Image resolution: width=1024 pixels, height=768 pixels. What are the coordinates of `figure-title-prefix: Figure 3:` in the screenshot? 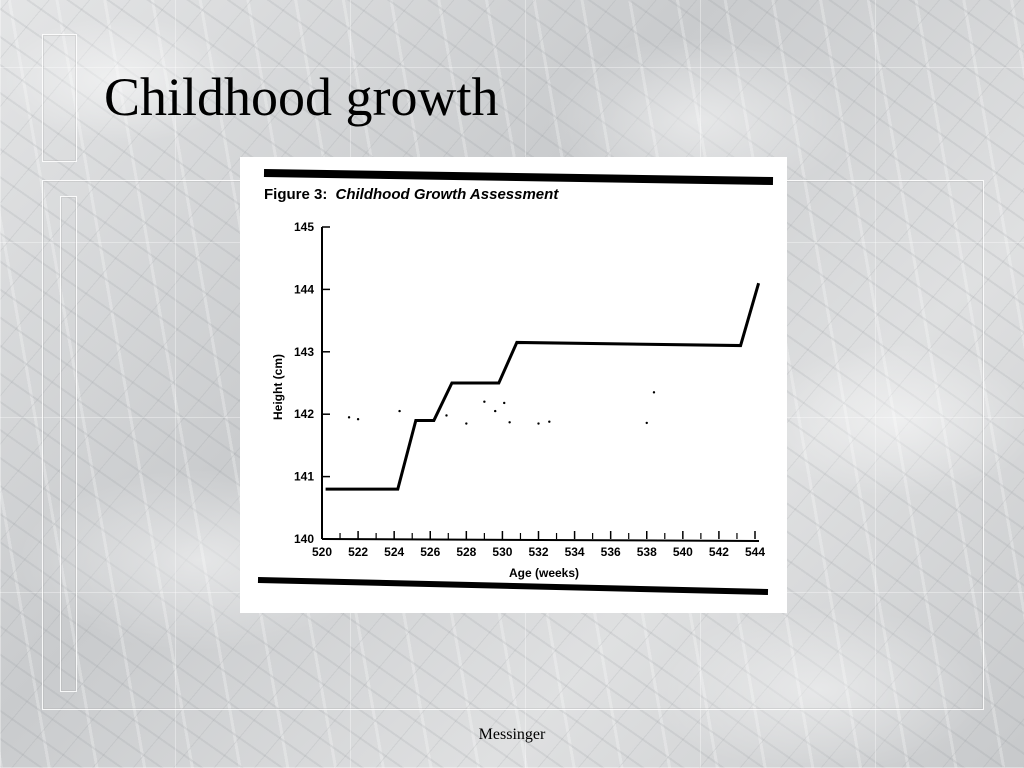 It's located at (295, 194).